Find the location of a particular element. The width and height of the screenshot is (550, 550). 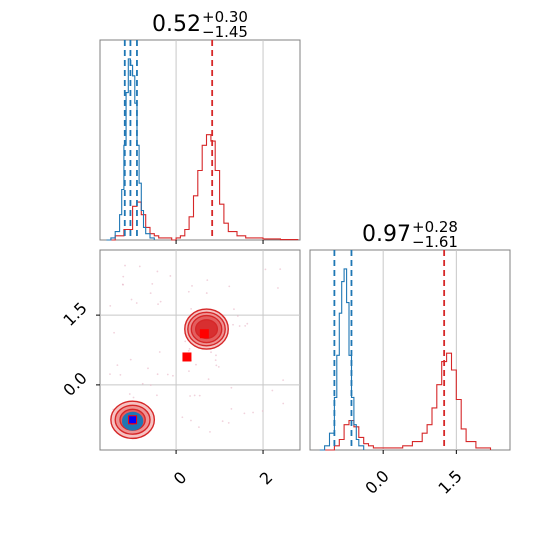

panel-title-1: 0.52 is located at coordinates (176, 24).